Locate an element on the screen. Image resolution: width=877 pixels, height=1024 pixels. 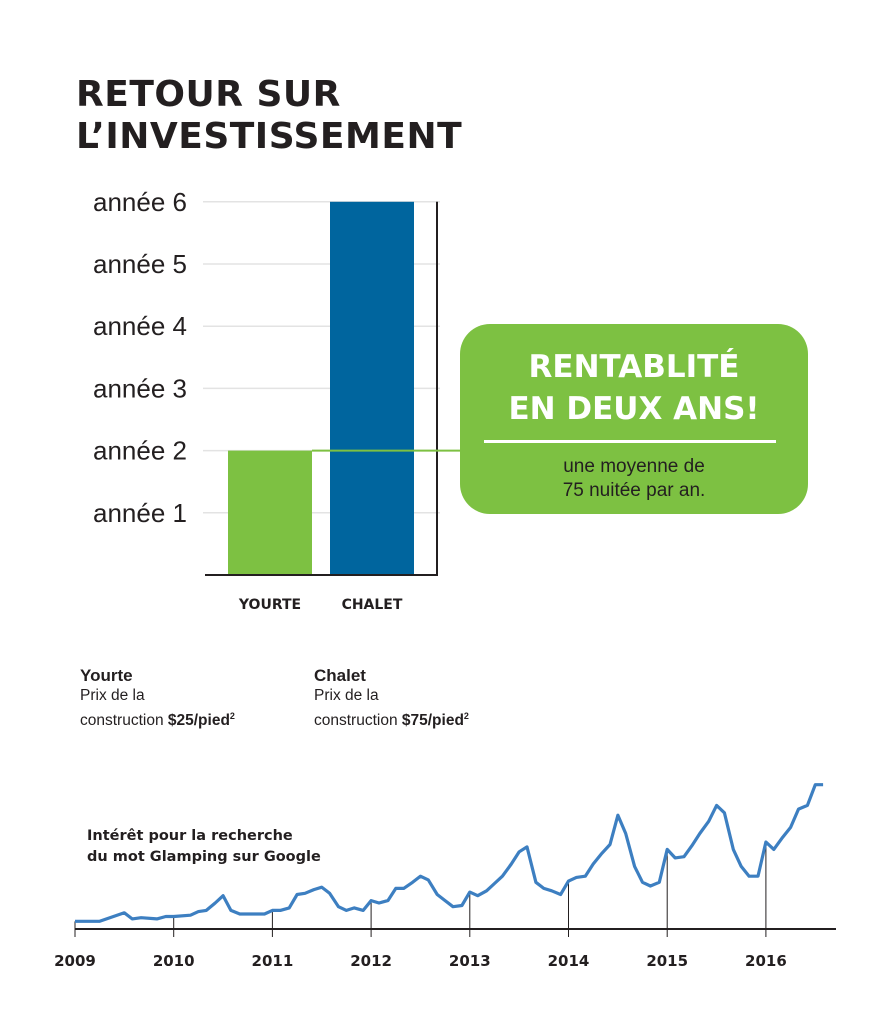
callout-sub-line-1: une moyenne de is located at coordinates (634, 466).